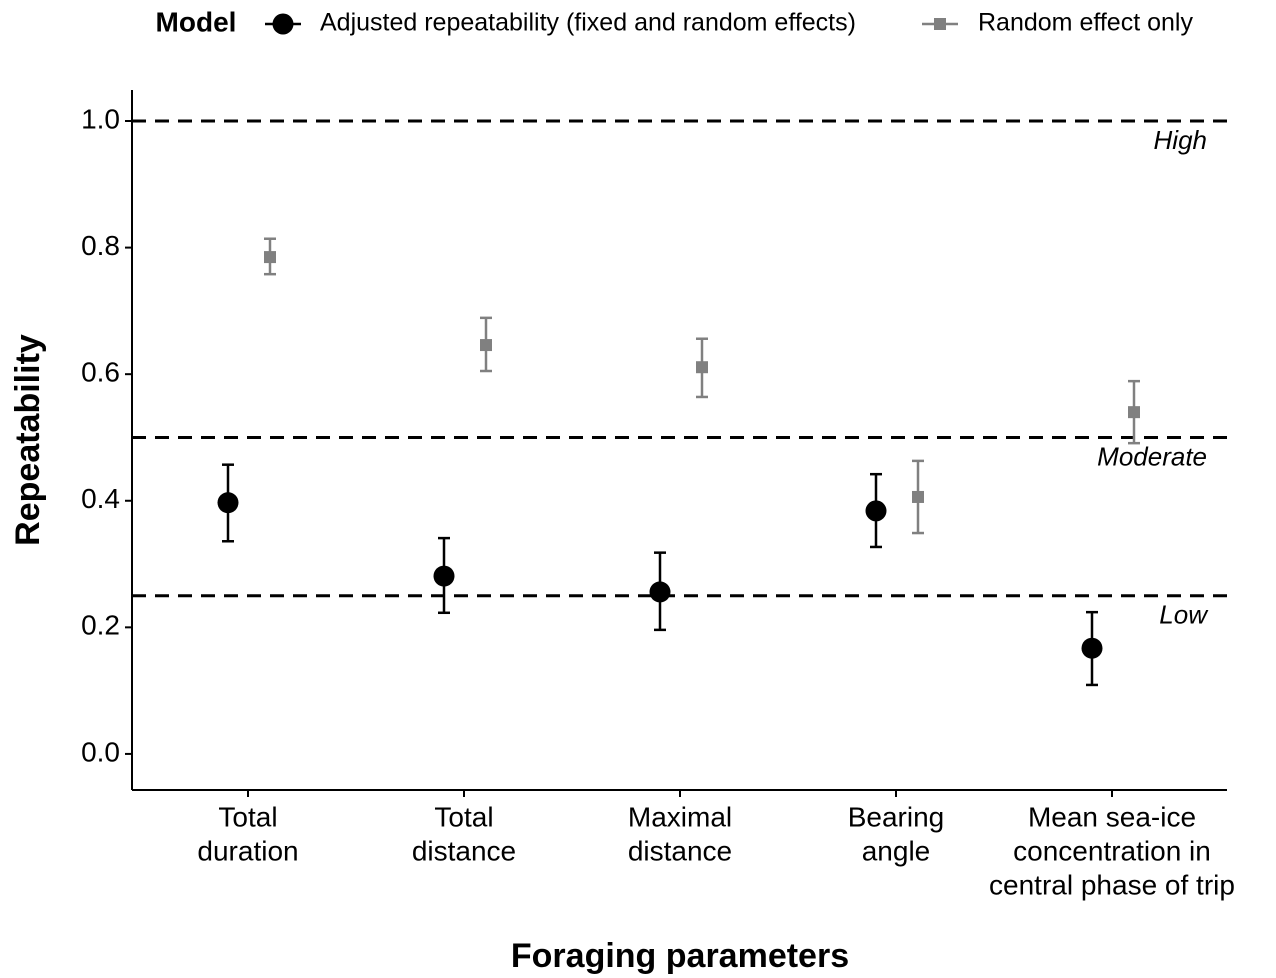 The height and width of the screenshot is (978, 1276). What do you see at coordinates (1180, 140) in the screenshot?
I see `reference-label: High` at bounding box center [1180, 140].